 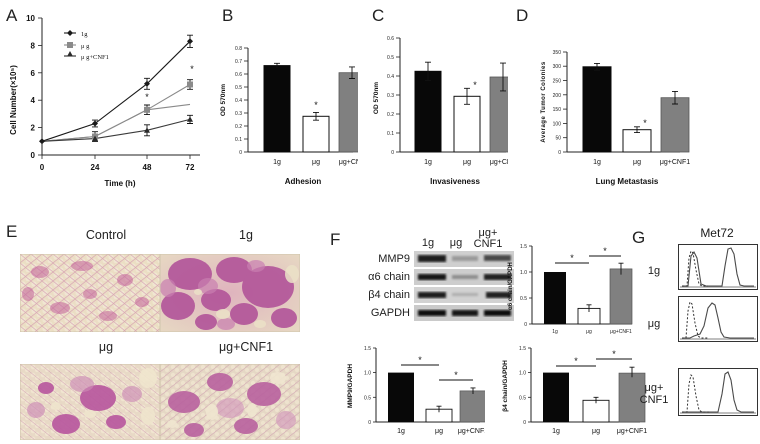 What do you see at coordinates (557, 124) in the screenshot?
I see `panel-d-ytick-2: 100` at bounding box center [557, 124].